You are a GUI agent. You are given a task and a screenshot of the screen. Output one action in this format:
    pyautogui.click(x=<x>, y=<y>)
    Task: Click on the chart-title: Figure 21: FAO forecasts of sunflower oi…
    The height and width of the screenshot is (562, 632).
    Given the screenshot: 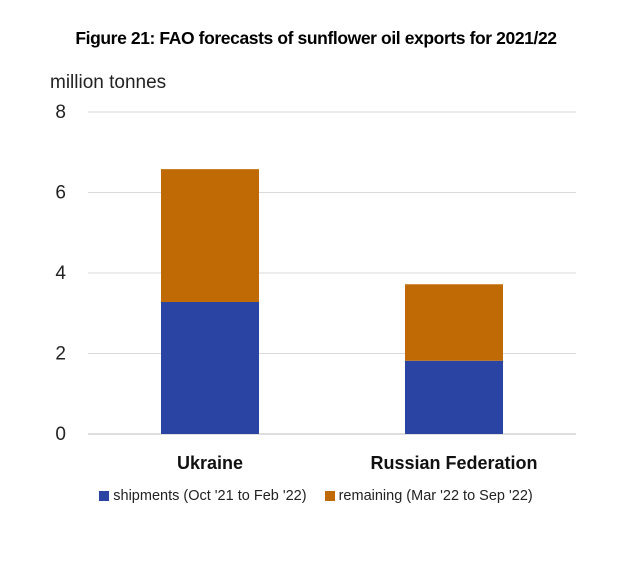 What is the action you would take?
    pyautogui.click(x=316, y=38)
    